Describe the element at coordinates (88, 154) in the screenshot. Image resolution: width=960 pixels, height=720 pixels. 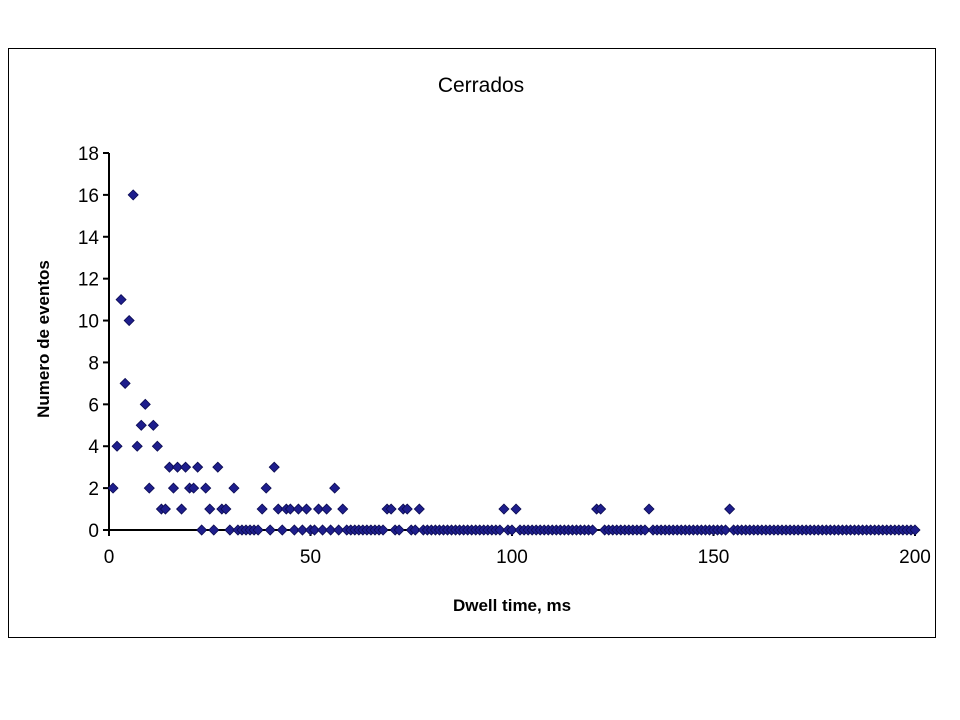
I see `y-tick-label: 18` at that location.